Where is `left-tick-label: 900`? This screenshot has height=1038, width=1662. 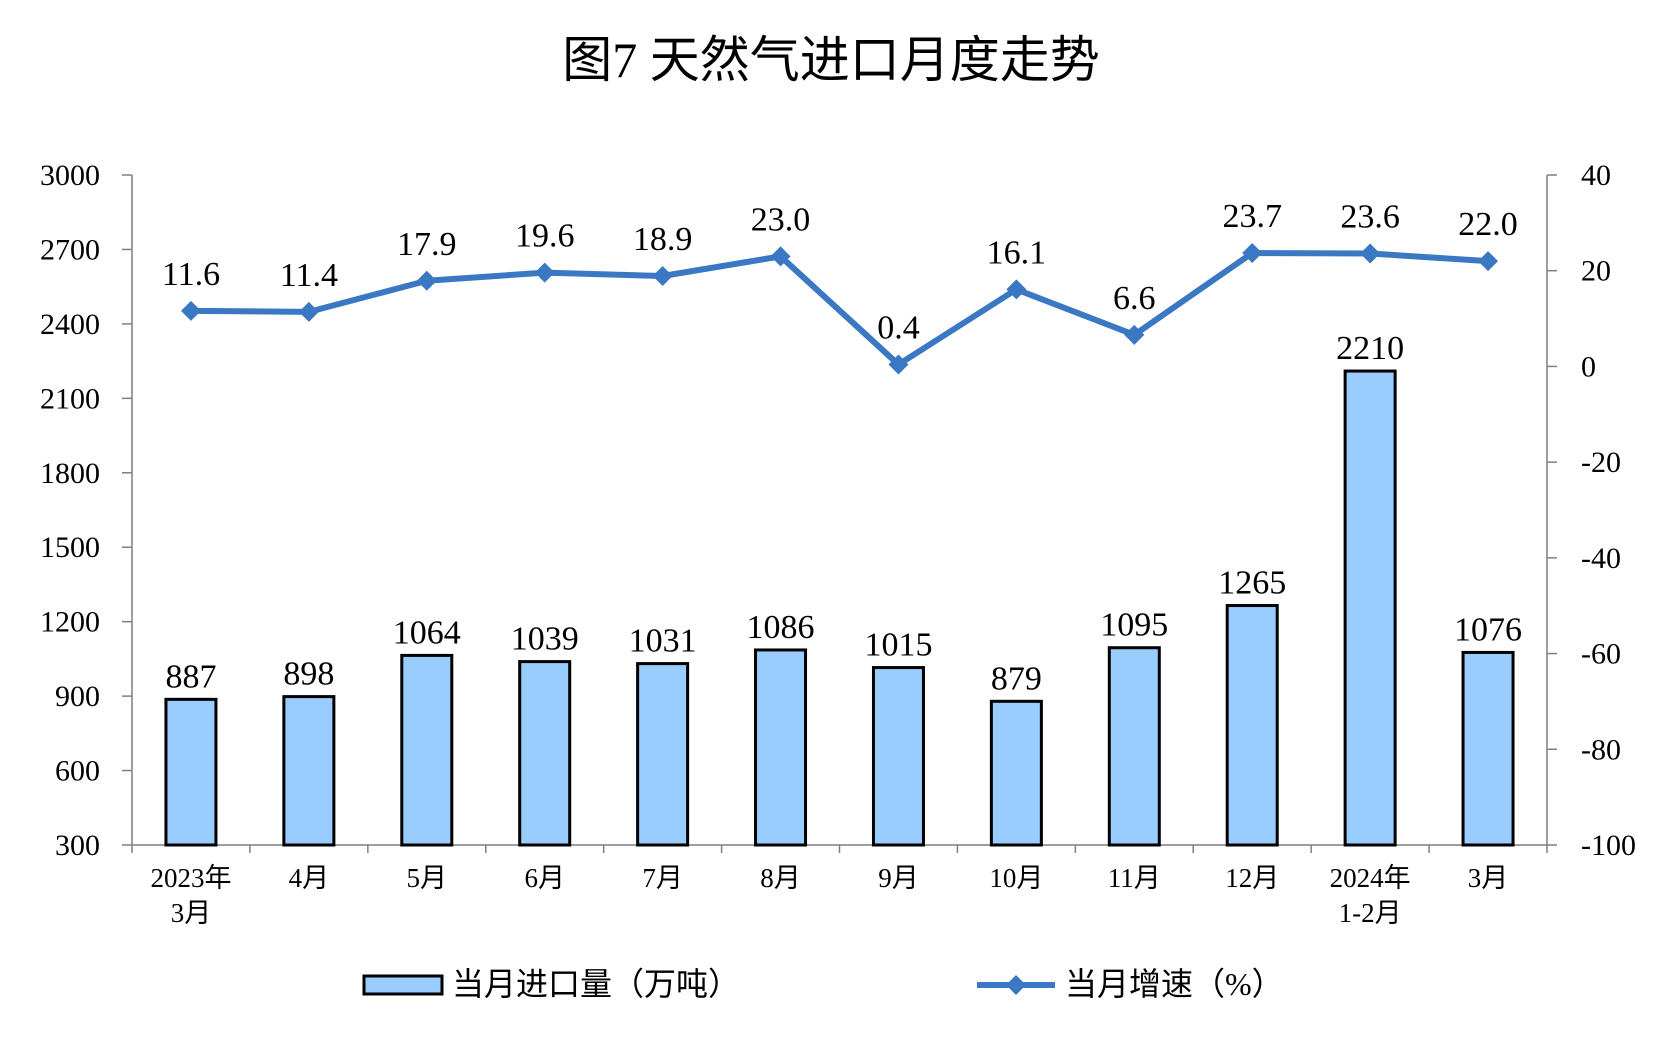 left-tick-label: 900 is located at coordinates (77, 696).